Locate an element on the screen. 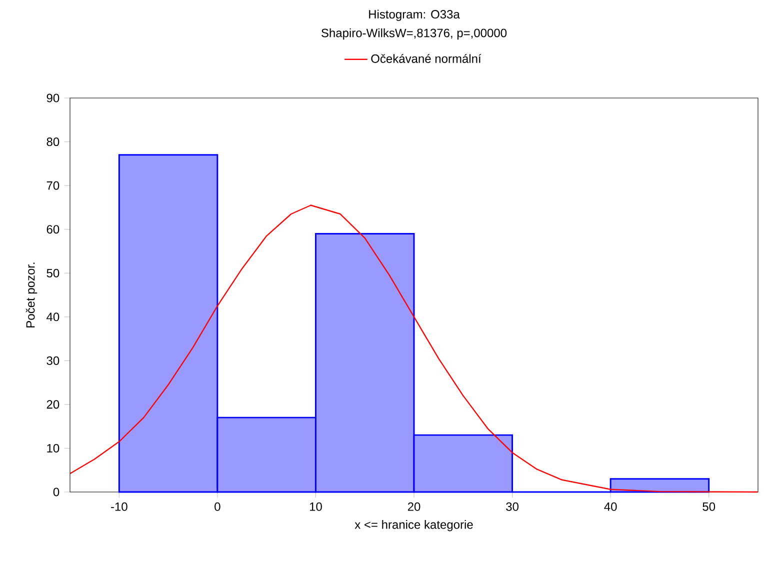 The height and width of the screenshot is (577, 766). y-tick-label: 30 is located at coordinates (53, 360).